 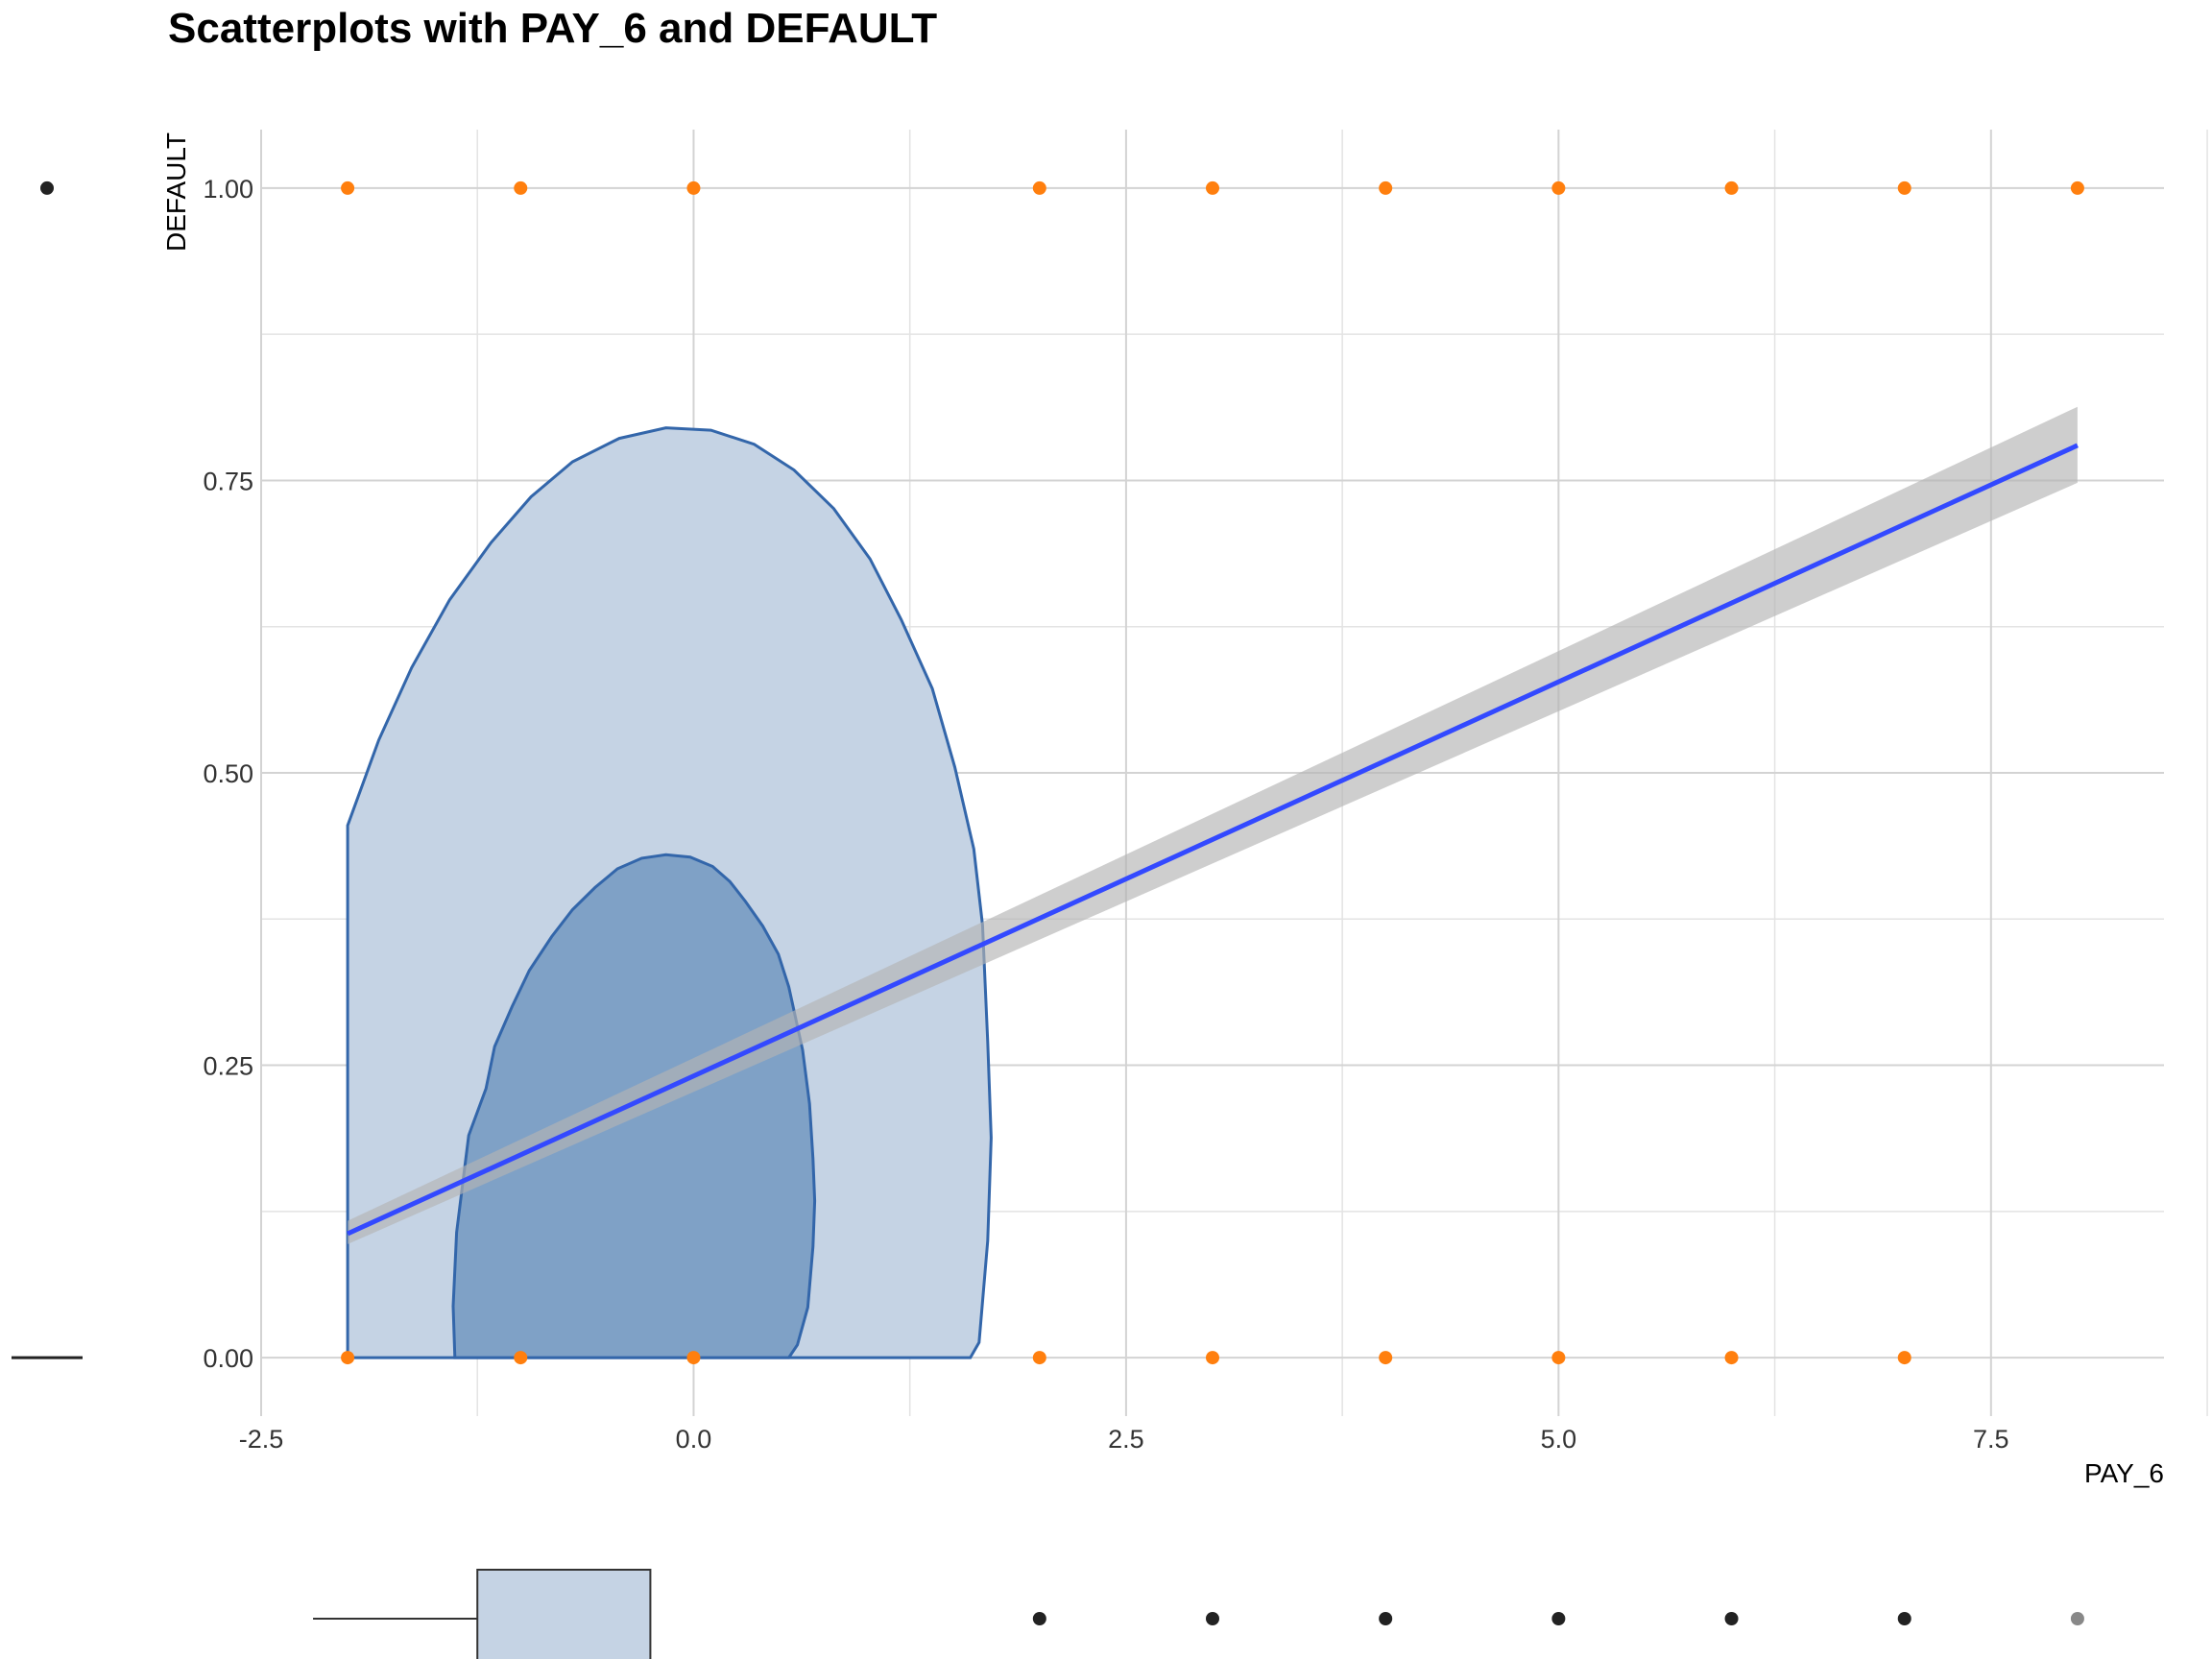 What do you see at coordinates (564, 1614) in the screenshot?
I see `bottom-margin-box` at bounding box center [564, 1614].